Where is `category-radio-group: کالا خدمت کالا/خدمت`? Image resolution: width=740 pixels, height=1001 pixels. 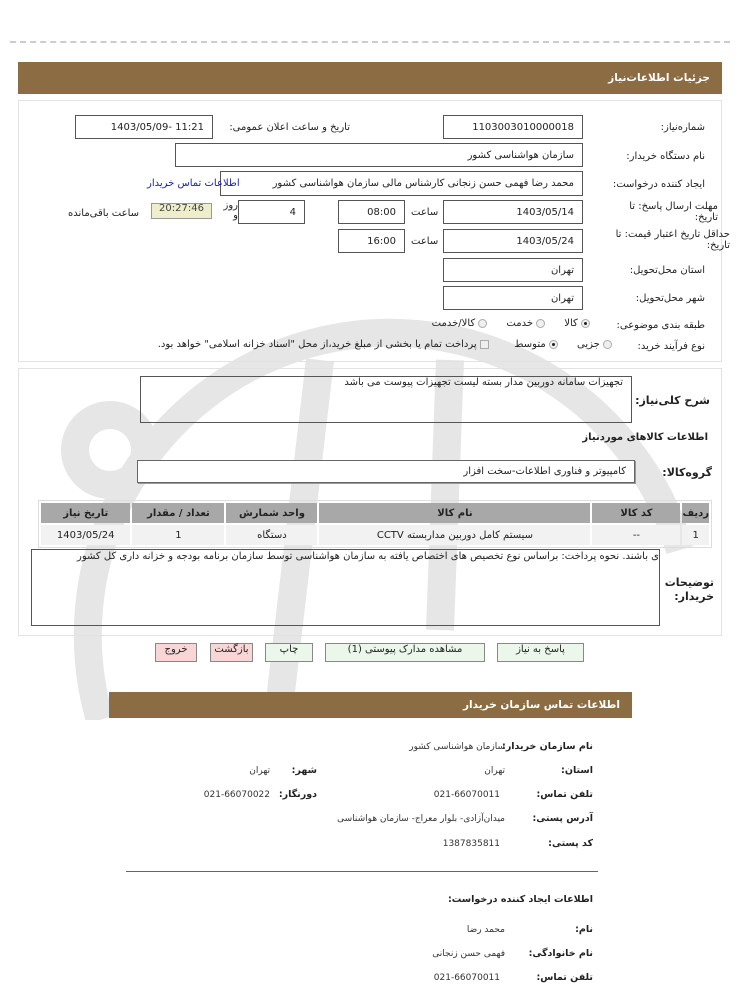 category-radio-group: کالا خدمت کالا/خدمت is located at coordinates (511, 323).